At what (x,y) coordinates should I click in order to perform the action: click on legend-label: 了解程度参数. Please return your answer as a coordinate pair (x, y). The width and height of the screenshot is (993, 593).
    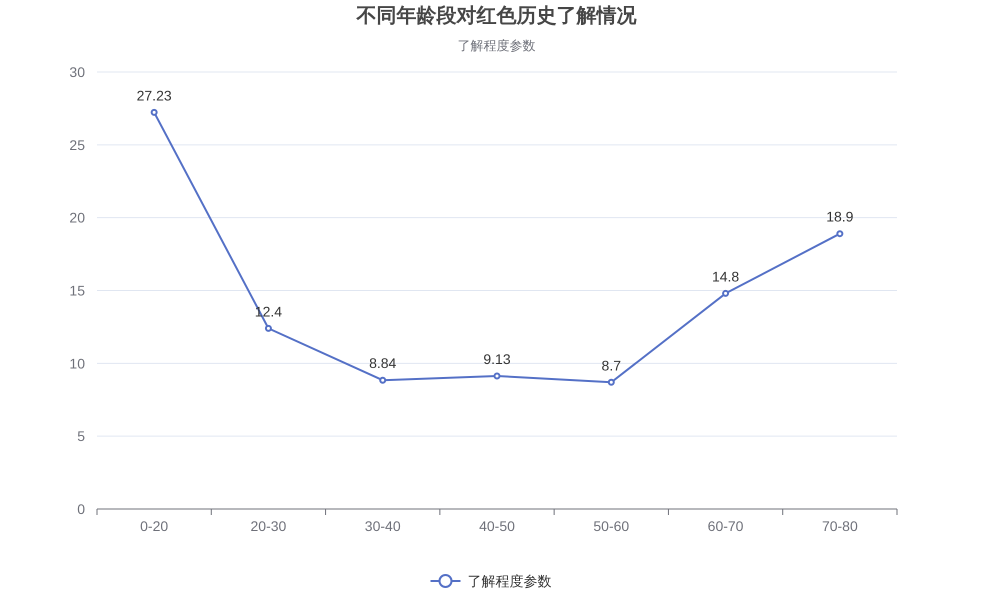
    Looking at the image, I should click on (510, 581).